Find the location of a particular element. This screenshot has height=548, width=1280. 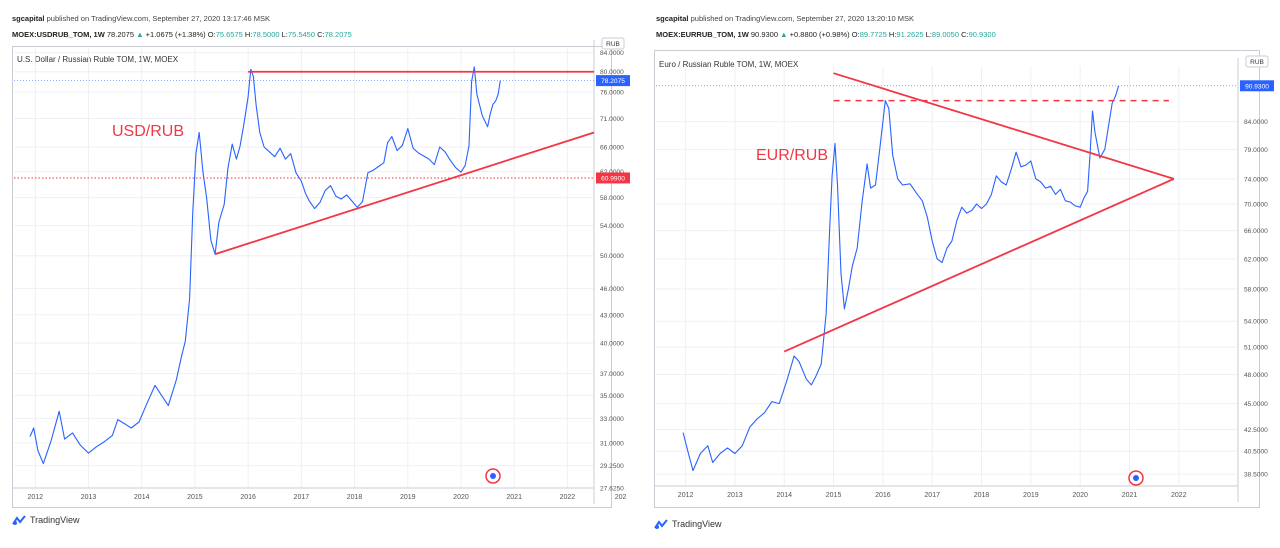

pair-annotation: USD/RUB is located at coordinates (148, 131).